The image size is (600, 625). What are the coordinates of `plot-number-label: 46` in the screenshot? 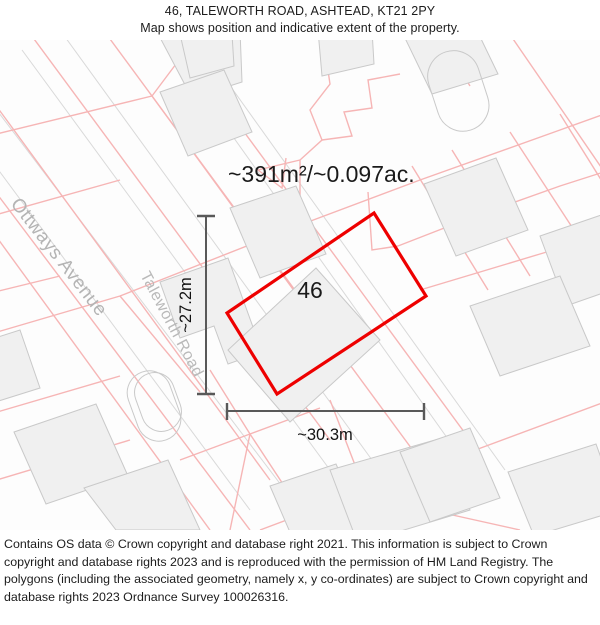 It's located at (310, 290).